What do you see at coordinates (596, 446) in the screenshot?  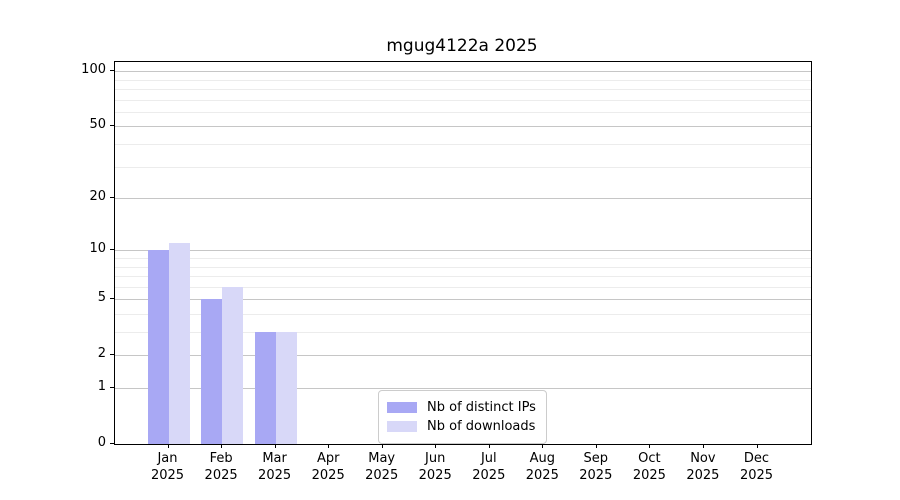 I see `x-tick-mark-sep` at bounding box center [596, 446].